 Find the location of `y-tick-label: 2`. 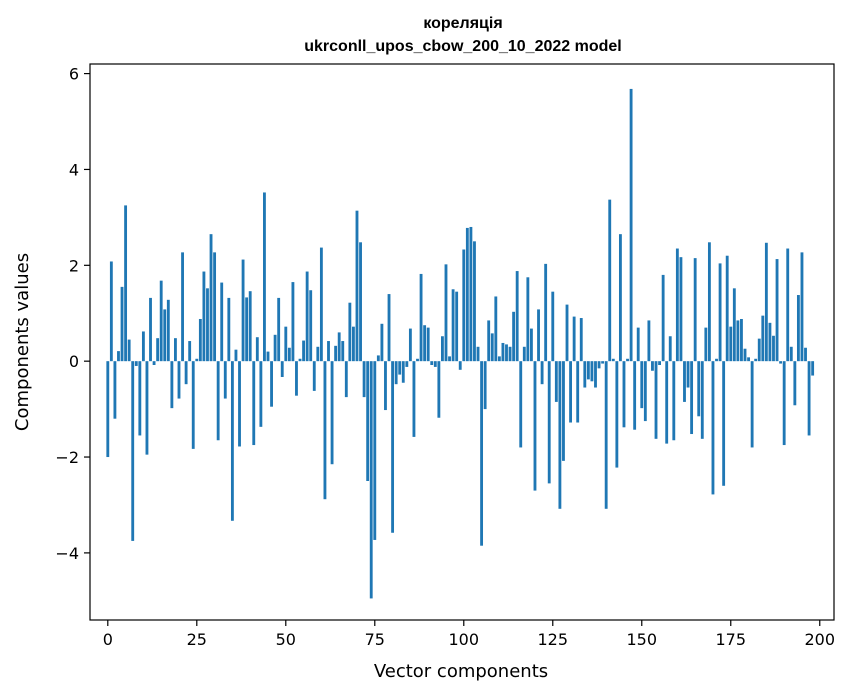

y-tick-label: 2 is located at coordinates (74, 265).